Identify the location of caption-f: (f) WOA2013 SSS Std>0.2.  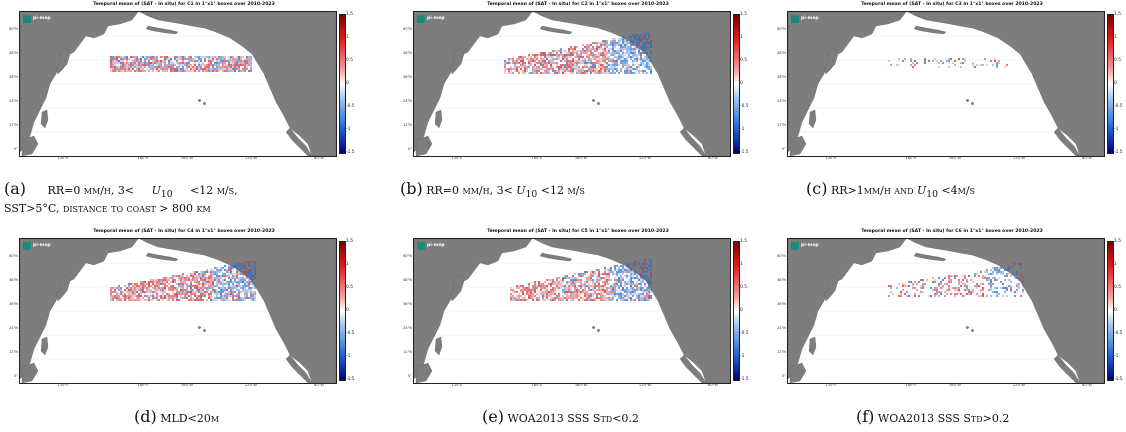
(933, 416).